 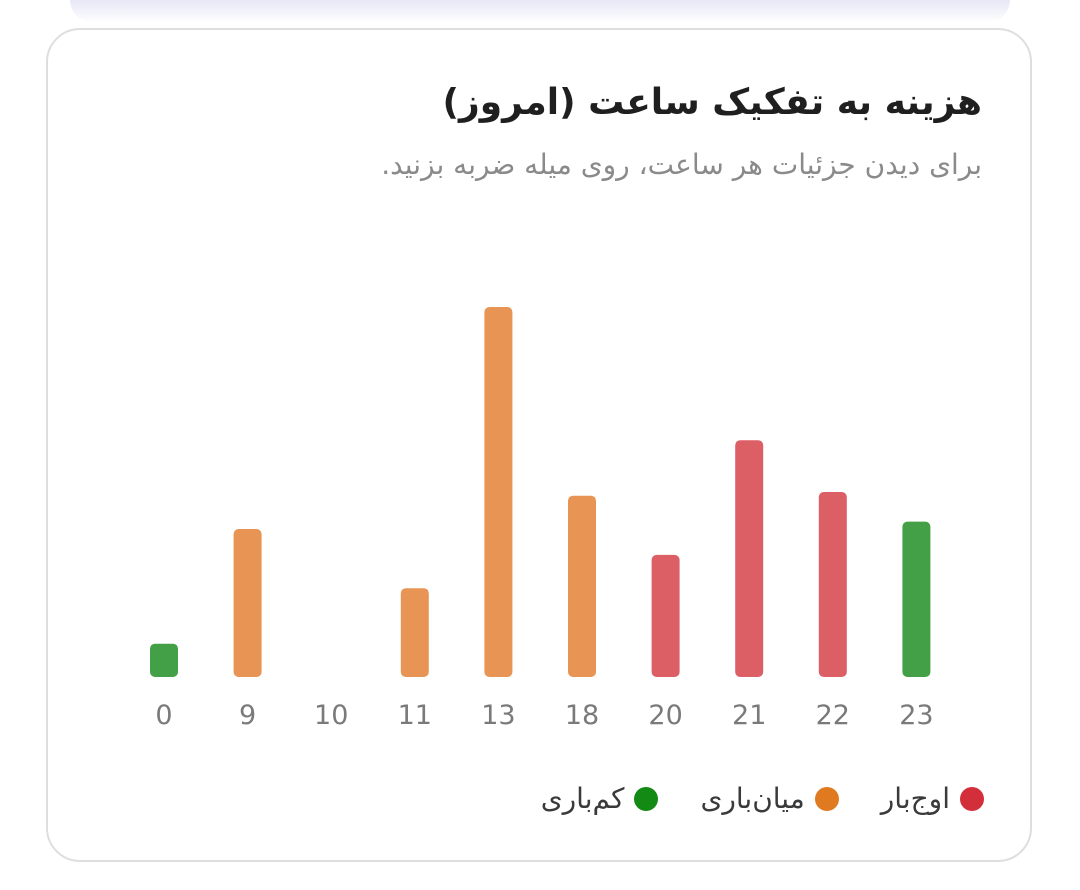 I want to click on legend-label: کم‌باری, so click(x=582, y=798).